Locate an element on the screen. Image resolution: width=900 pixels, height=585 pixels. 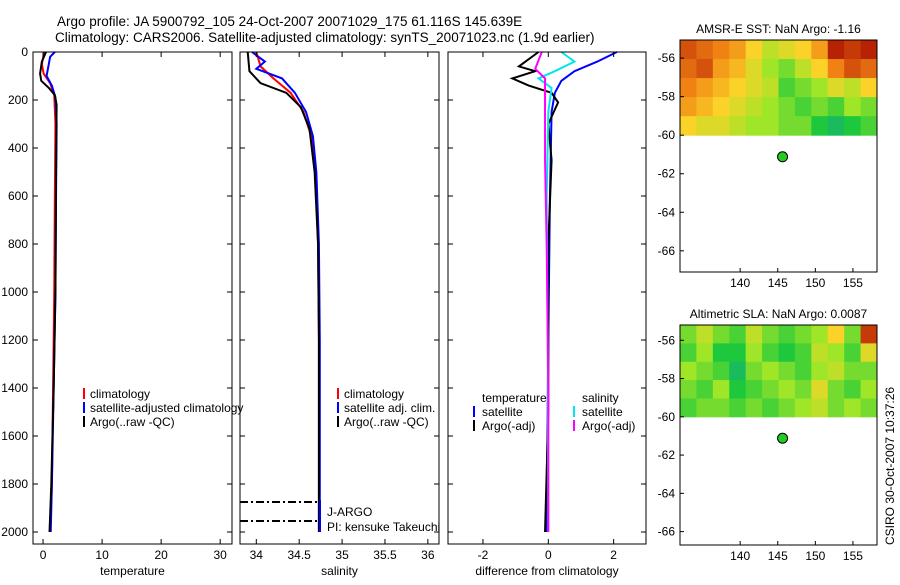
x-tick-label: 145 is located at coordinates (778, 556).